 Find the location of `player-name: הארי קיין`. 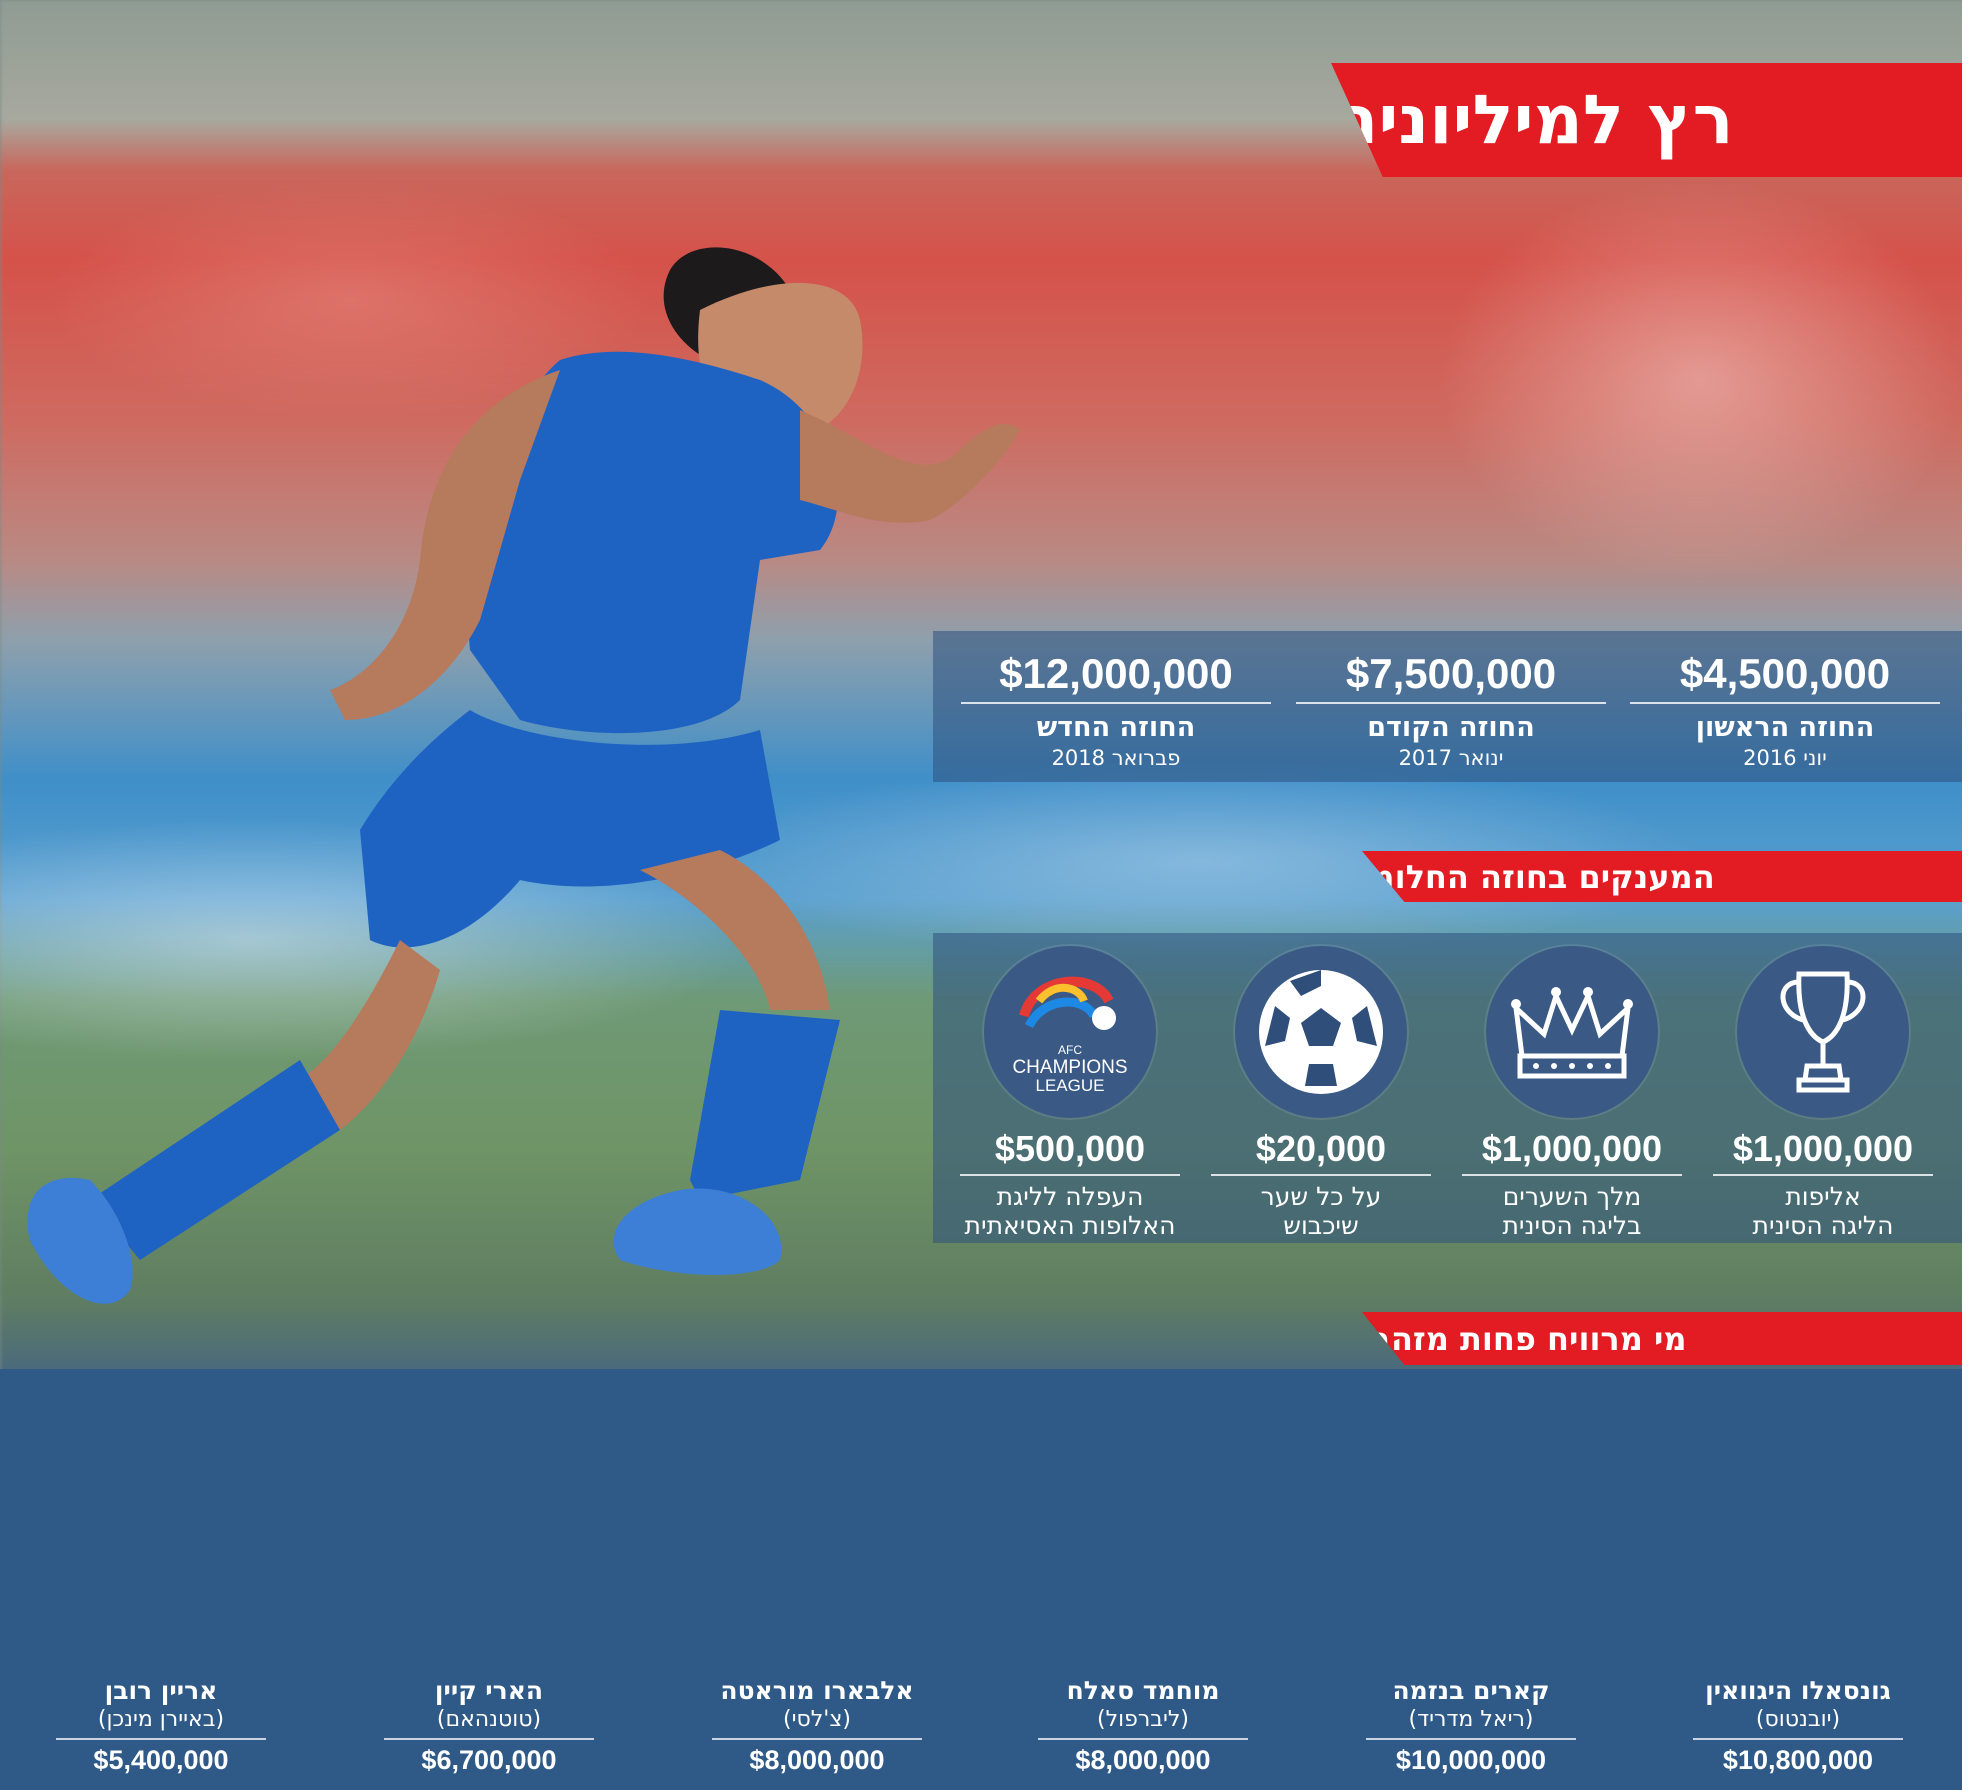

player-name: הארי קיין is located at coordinates (489, 1690).